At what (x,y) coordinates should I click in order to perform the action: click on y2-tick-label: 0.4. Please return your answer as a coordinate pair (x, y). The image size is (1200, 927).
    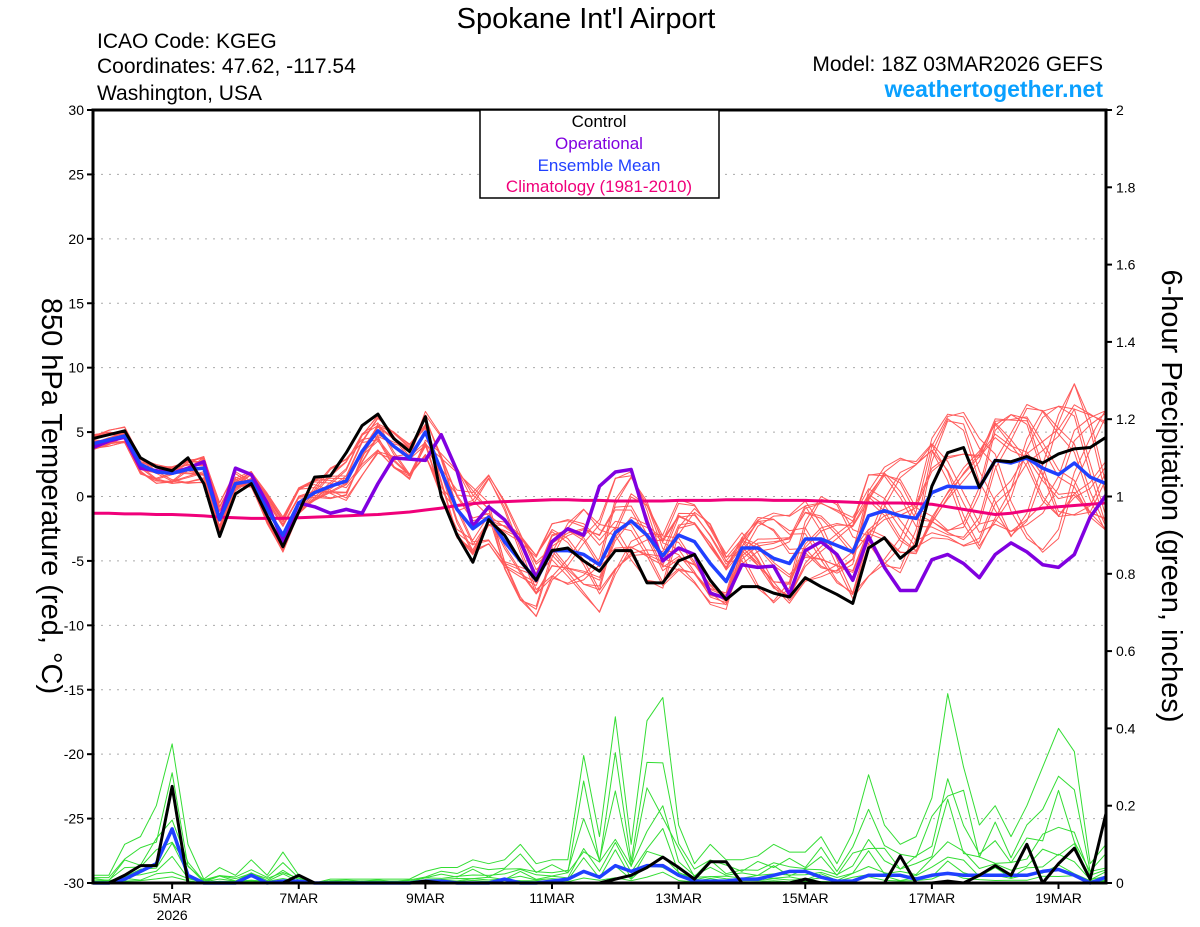
    Looking at the image, I should click on (1126, 728).